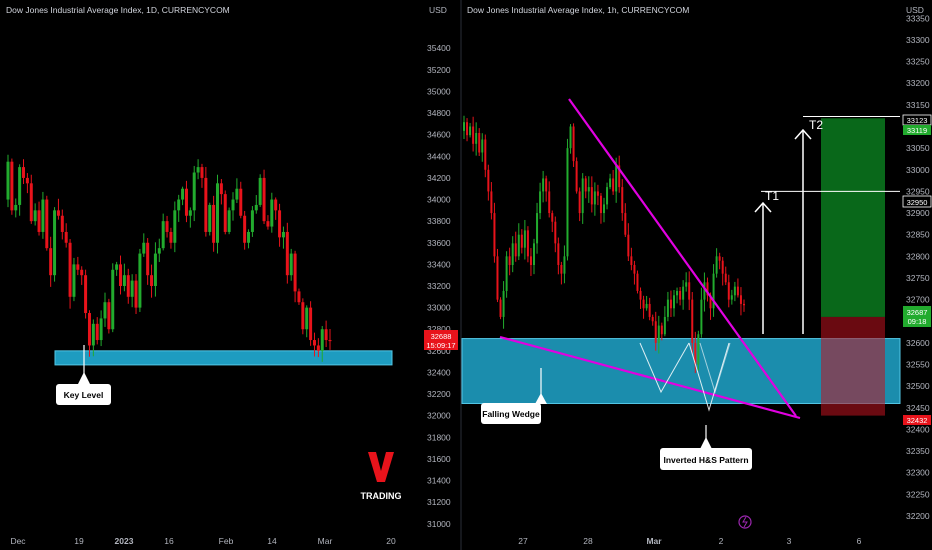 This screenshot has height=550, width=932. Describe the element at coordinates (917, 420) in the screenshot. I see `stop-price: 32432` at that location.